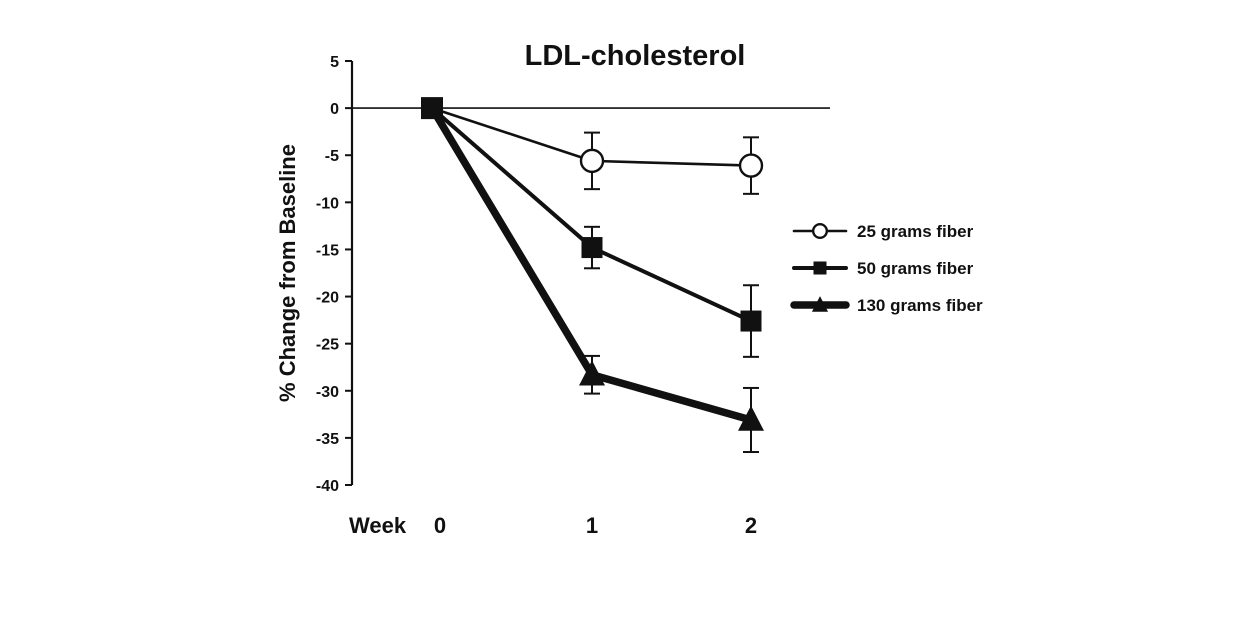 The height and width of the screenshot is (620, 1240). Describe the element at coordinates (327, 250) in the screenshot. I see `y-tick-label: -15` at that location.